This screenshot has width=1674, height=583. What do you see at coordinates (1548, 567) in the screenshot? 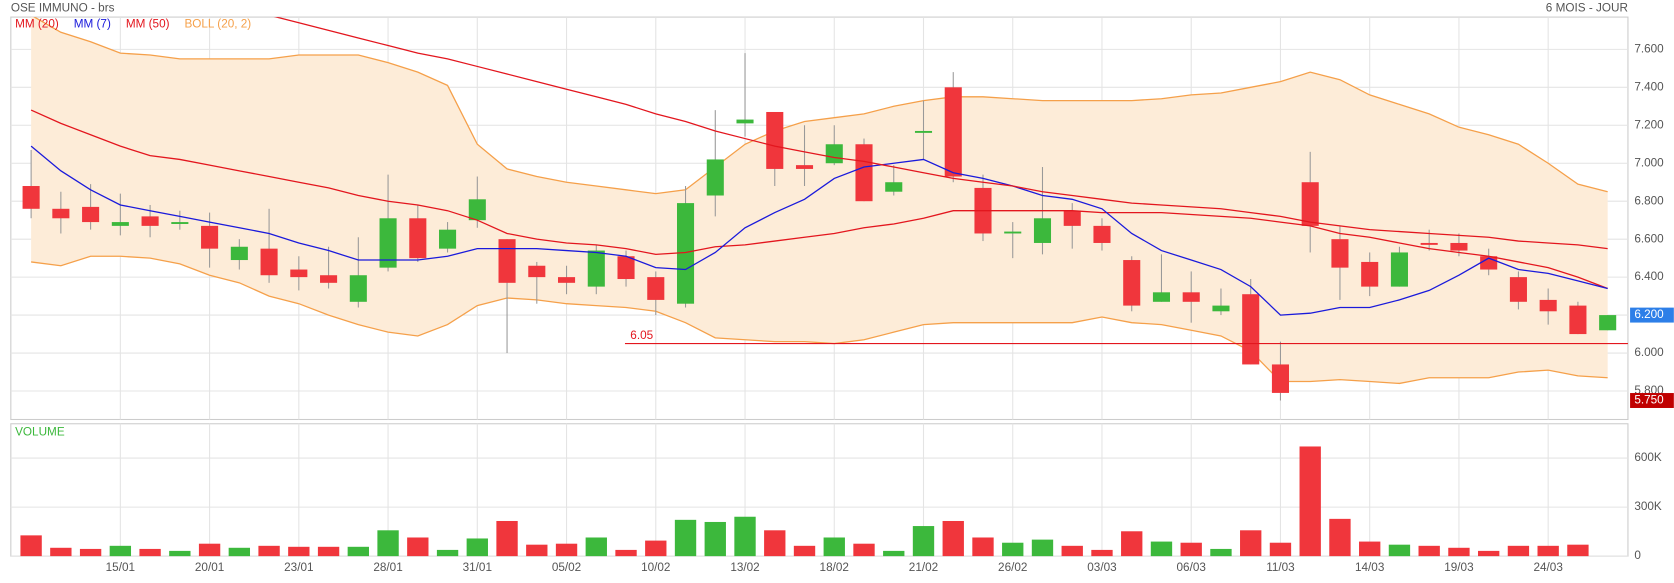
I see `x-tick-label: 24/03` at bounding box center [1548, 567].